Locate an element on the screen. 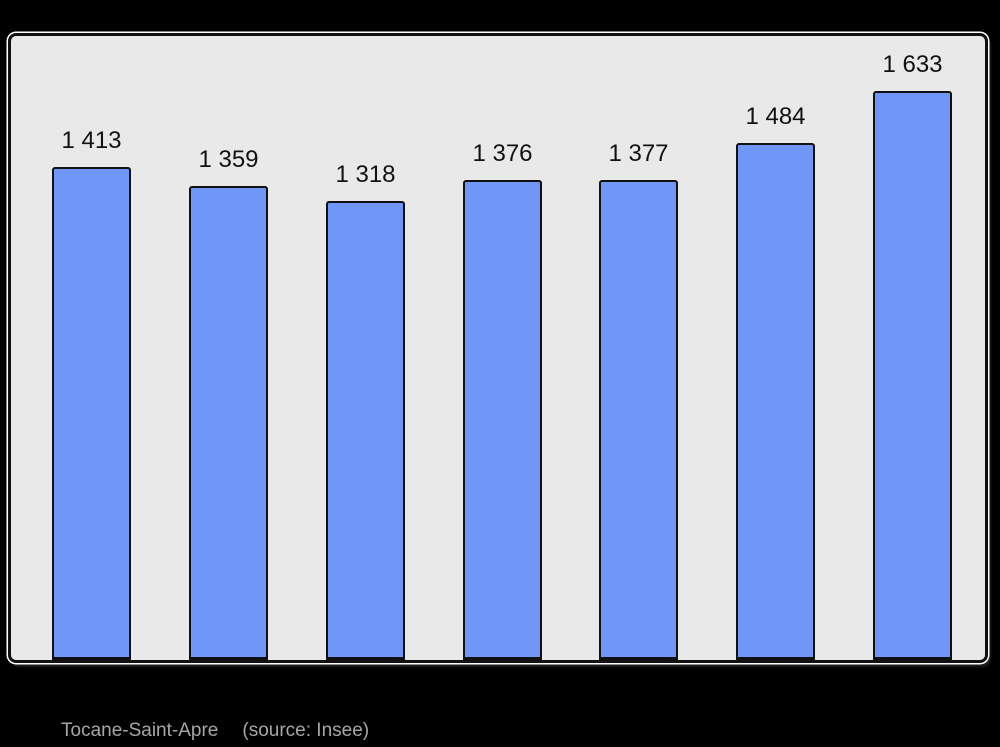 This screenshot has height=747, width=1000. bar-value-label: 1 359 is located at coordinates (228, 159).